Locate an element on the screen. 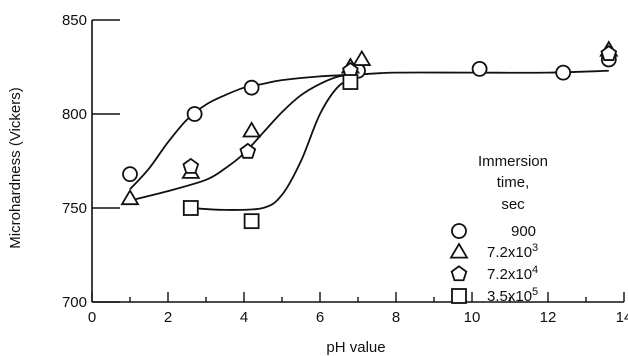 The width and height of the screenshot is (628, 356). x-tick-label: 2 is located at coordinates (168, 317).